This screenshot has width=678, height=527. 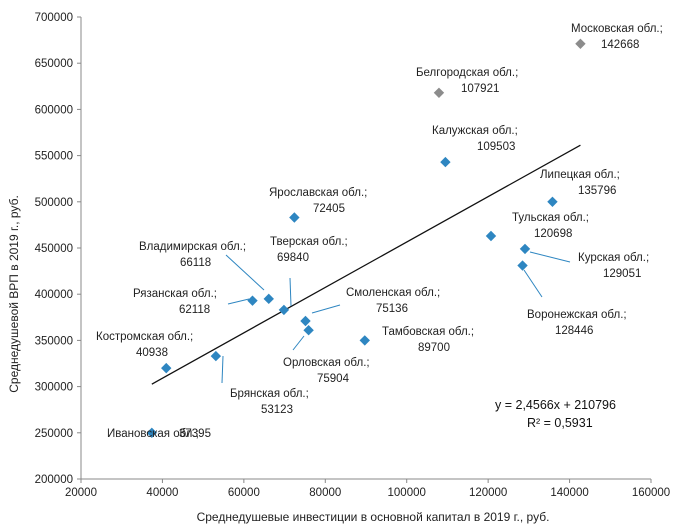 I want to click on point-value-label: 129051, so click(x=622, y=274).